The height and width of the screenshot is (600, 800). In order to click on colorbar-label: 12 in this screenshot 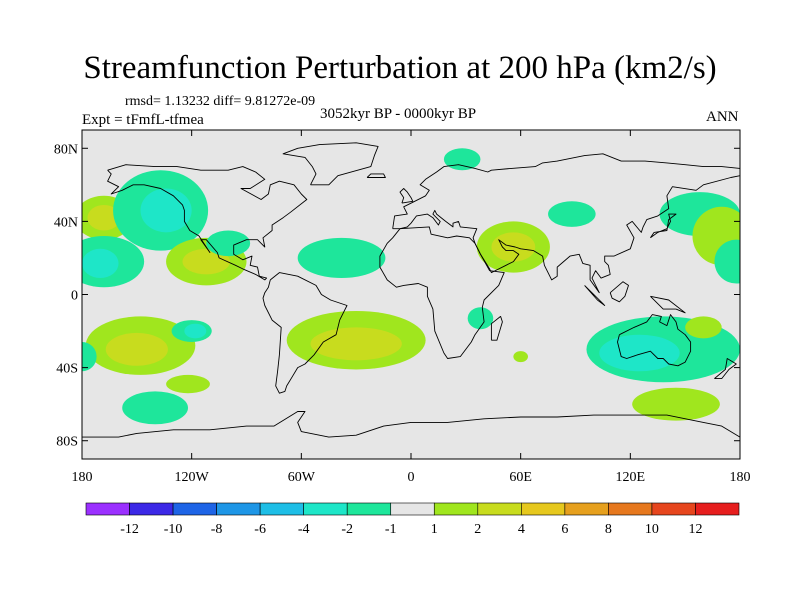, I will do `click(695, 529)`.